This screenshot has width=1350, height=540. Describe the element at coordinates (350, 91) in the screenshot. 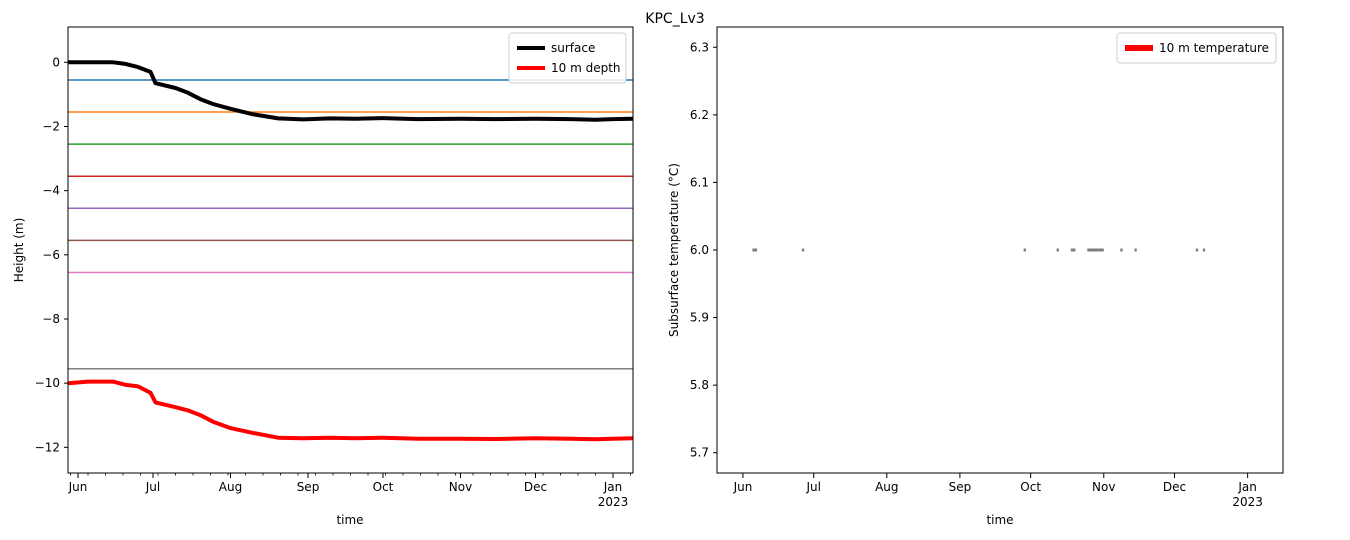

I see `series-line-surface` at that location.